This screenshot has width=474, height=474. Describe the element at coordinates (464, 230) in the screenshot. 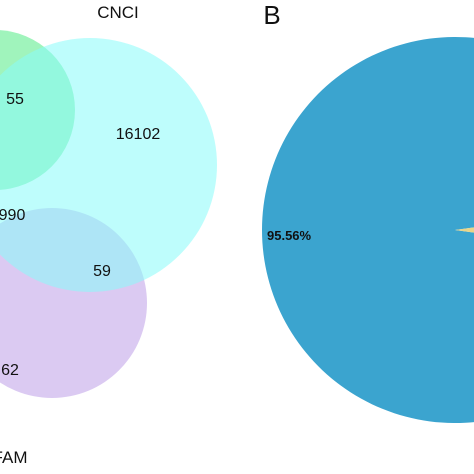

I see `pie-slice-minor` at that location.